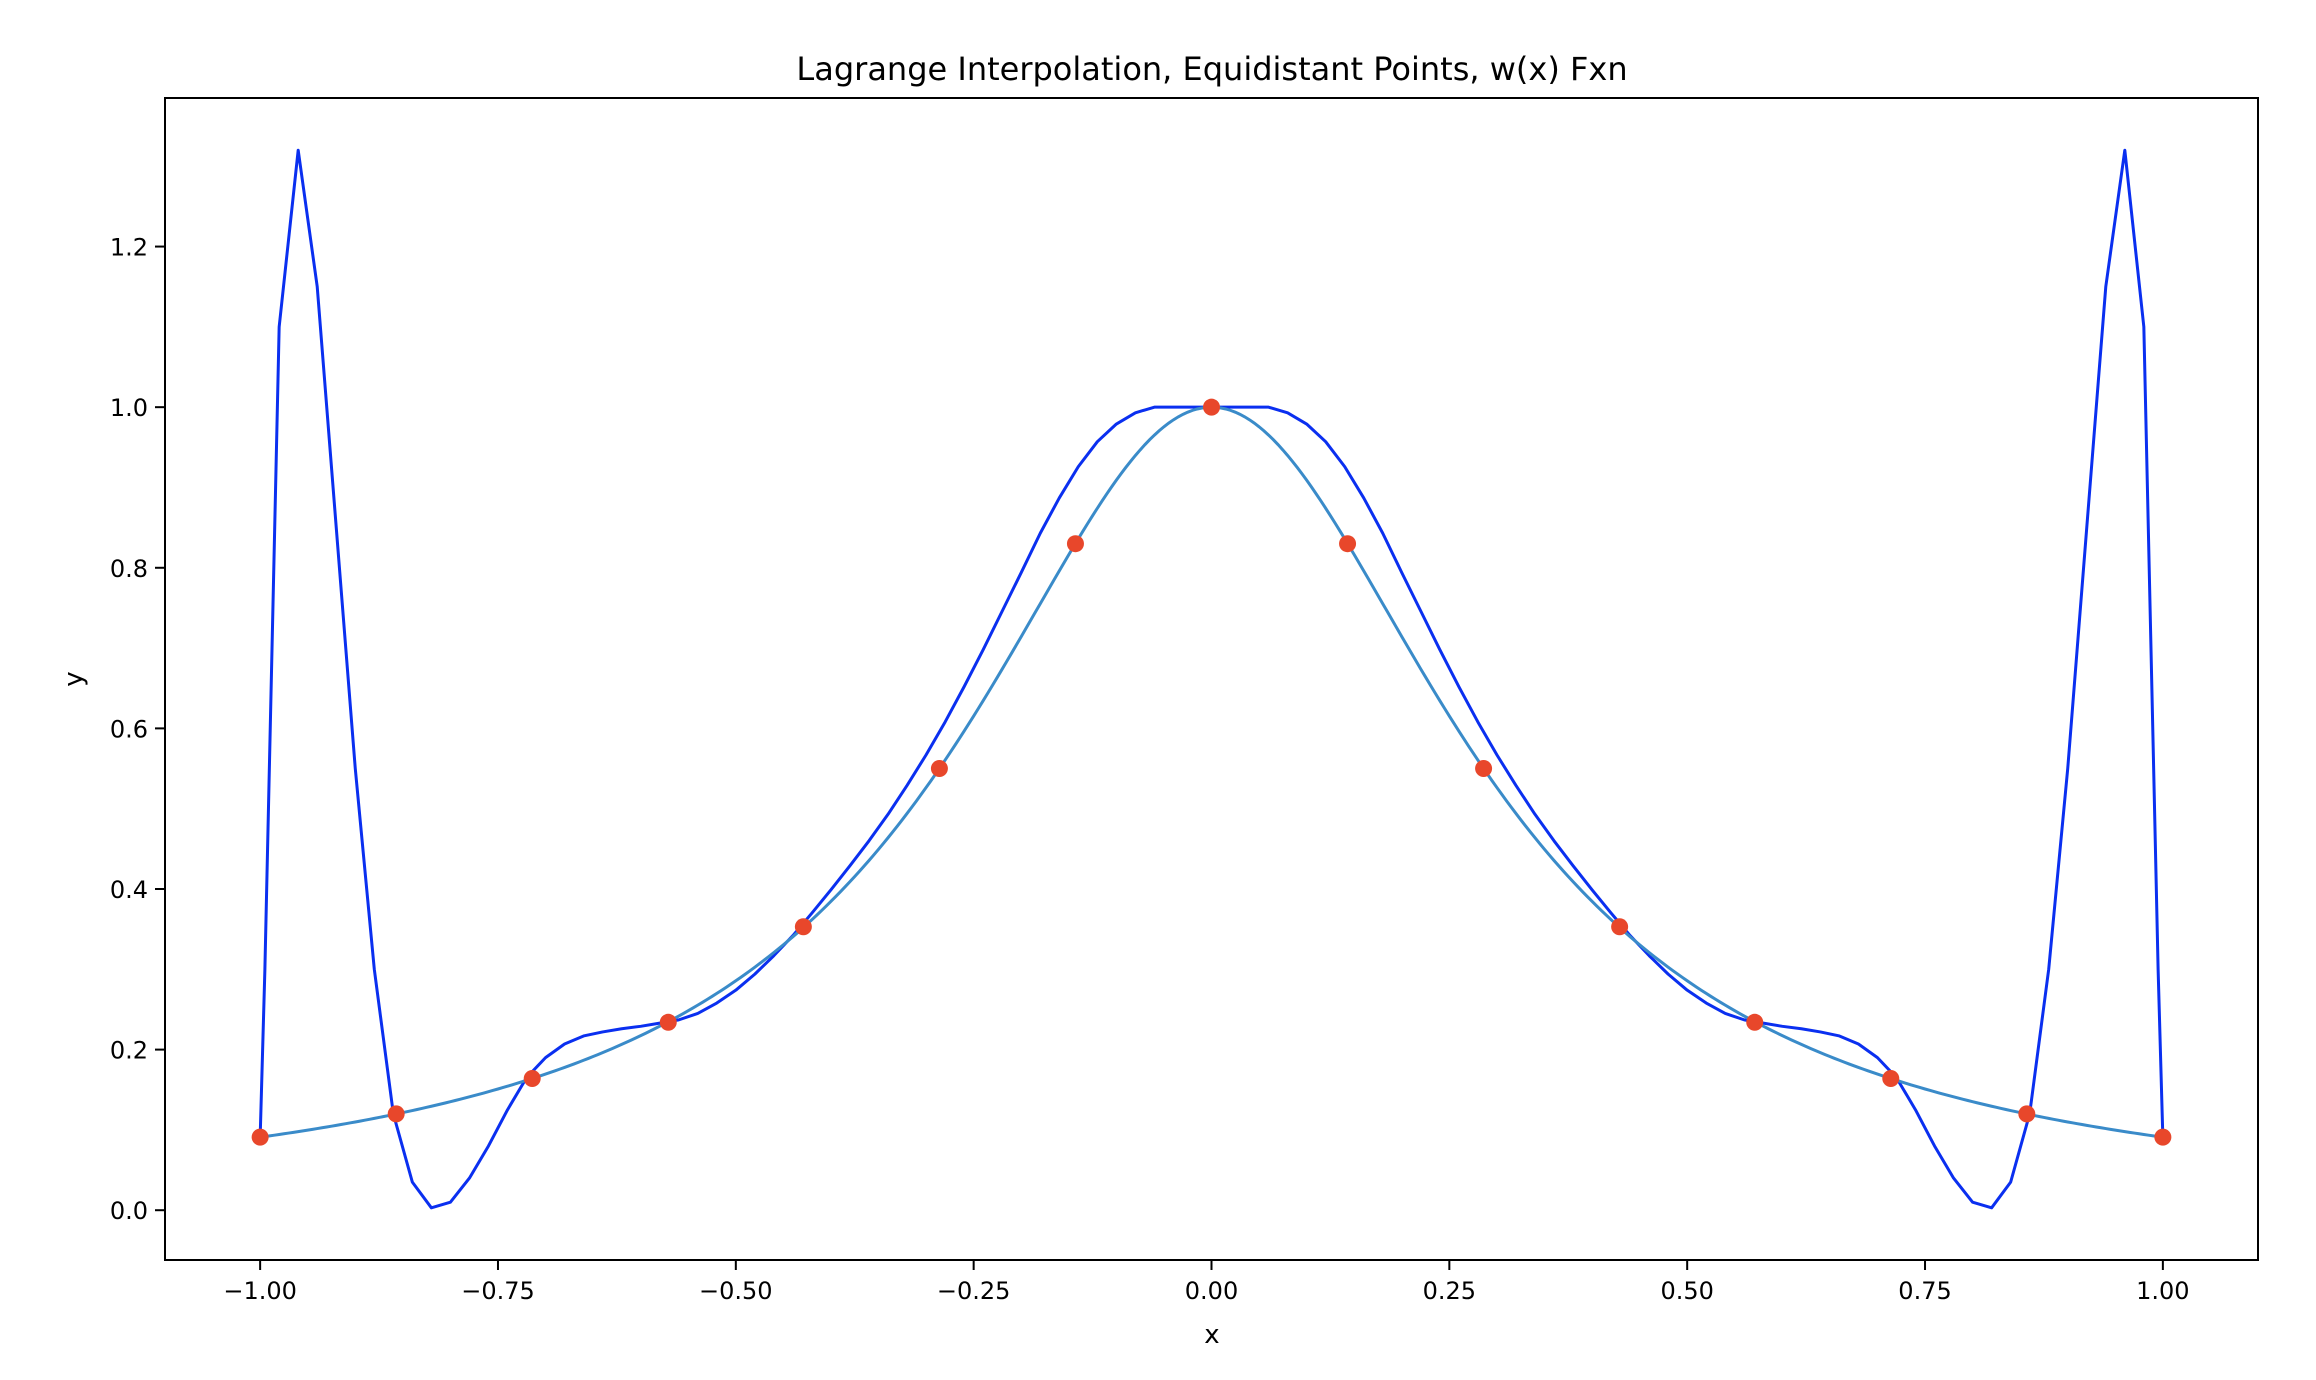  Describe the element at coordinates (974, 1291) in the screenshot. I see `x-tick-label: −0.25` at that location.